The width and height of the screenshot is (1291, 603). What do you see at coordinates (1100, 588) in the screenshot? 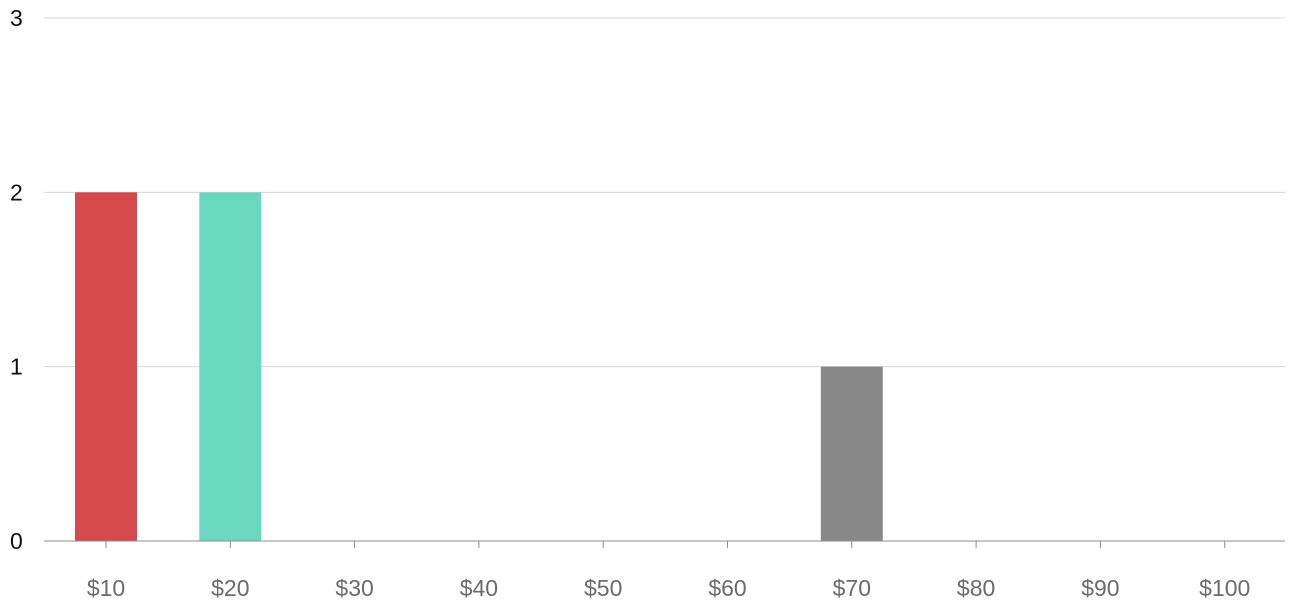
I see `x-tick-label: $90` at bounding box center [1100, 588].